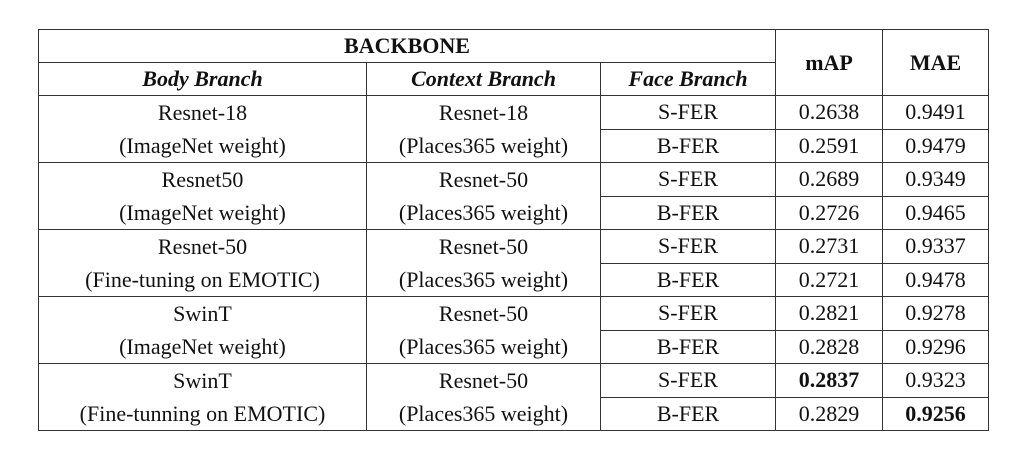 This screenshot has height=451, width=1032. What do you see at coordinates (829, 246) in the screenshot?
I see `map-cell: 0.2731` at bounding box center [829, 246].